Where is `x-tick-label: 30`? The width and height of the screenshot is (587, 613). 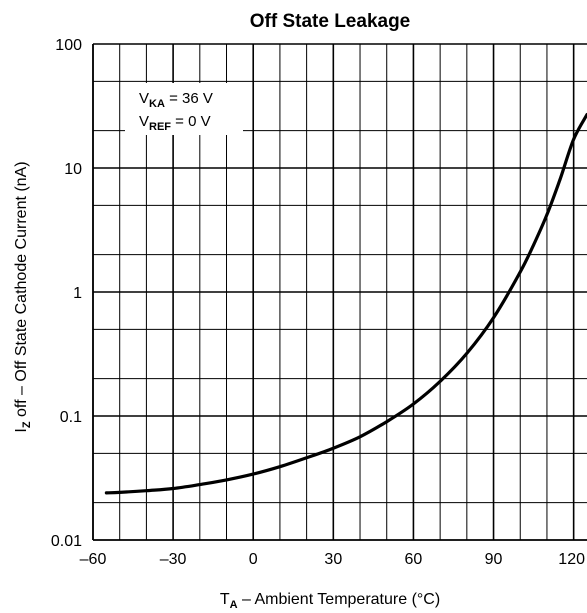 x-tick-label: 30 is located at coordinates (333, 559).